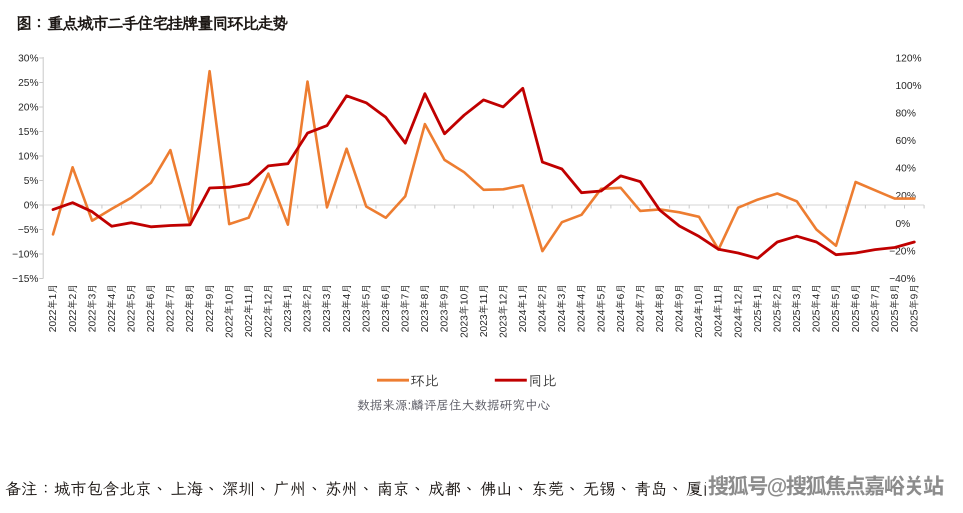  I want to click on svg-text: 2024年5月, so click(601, 308).